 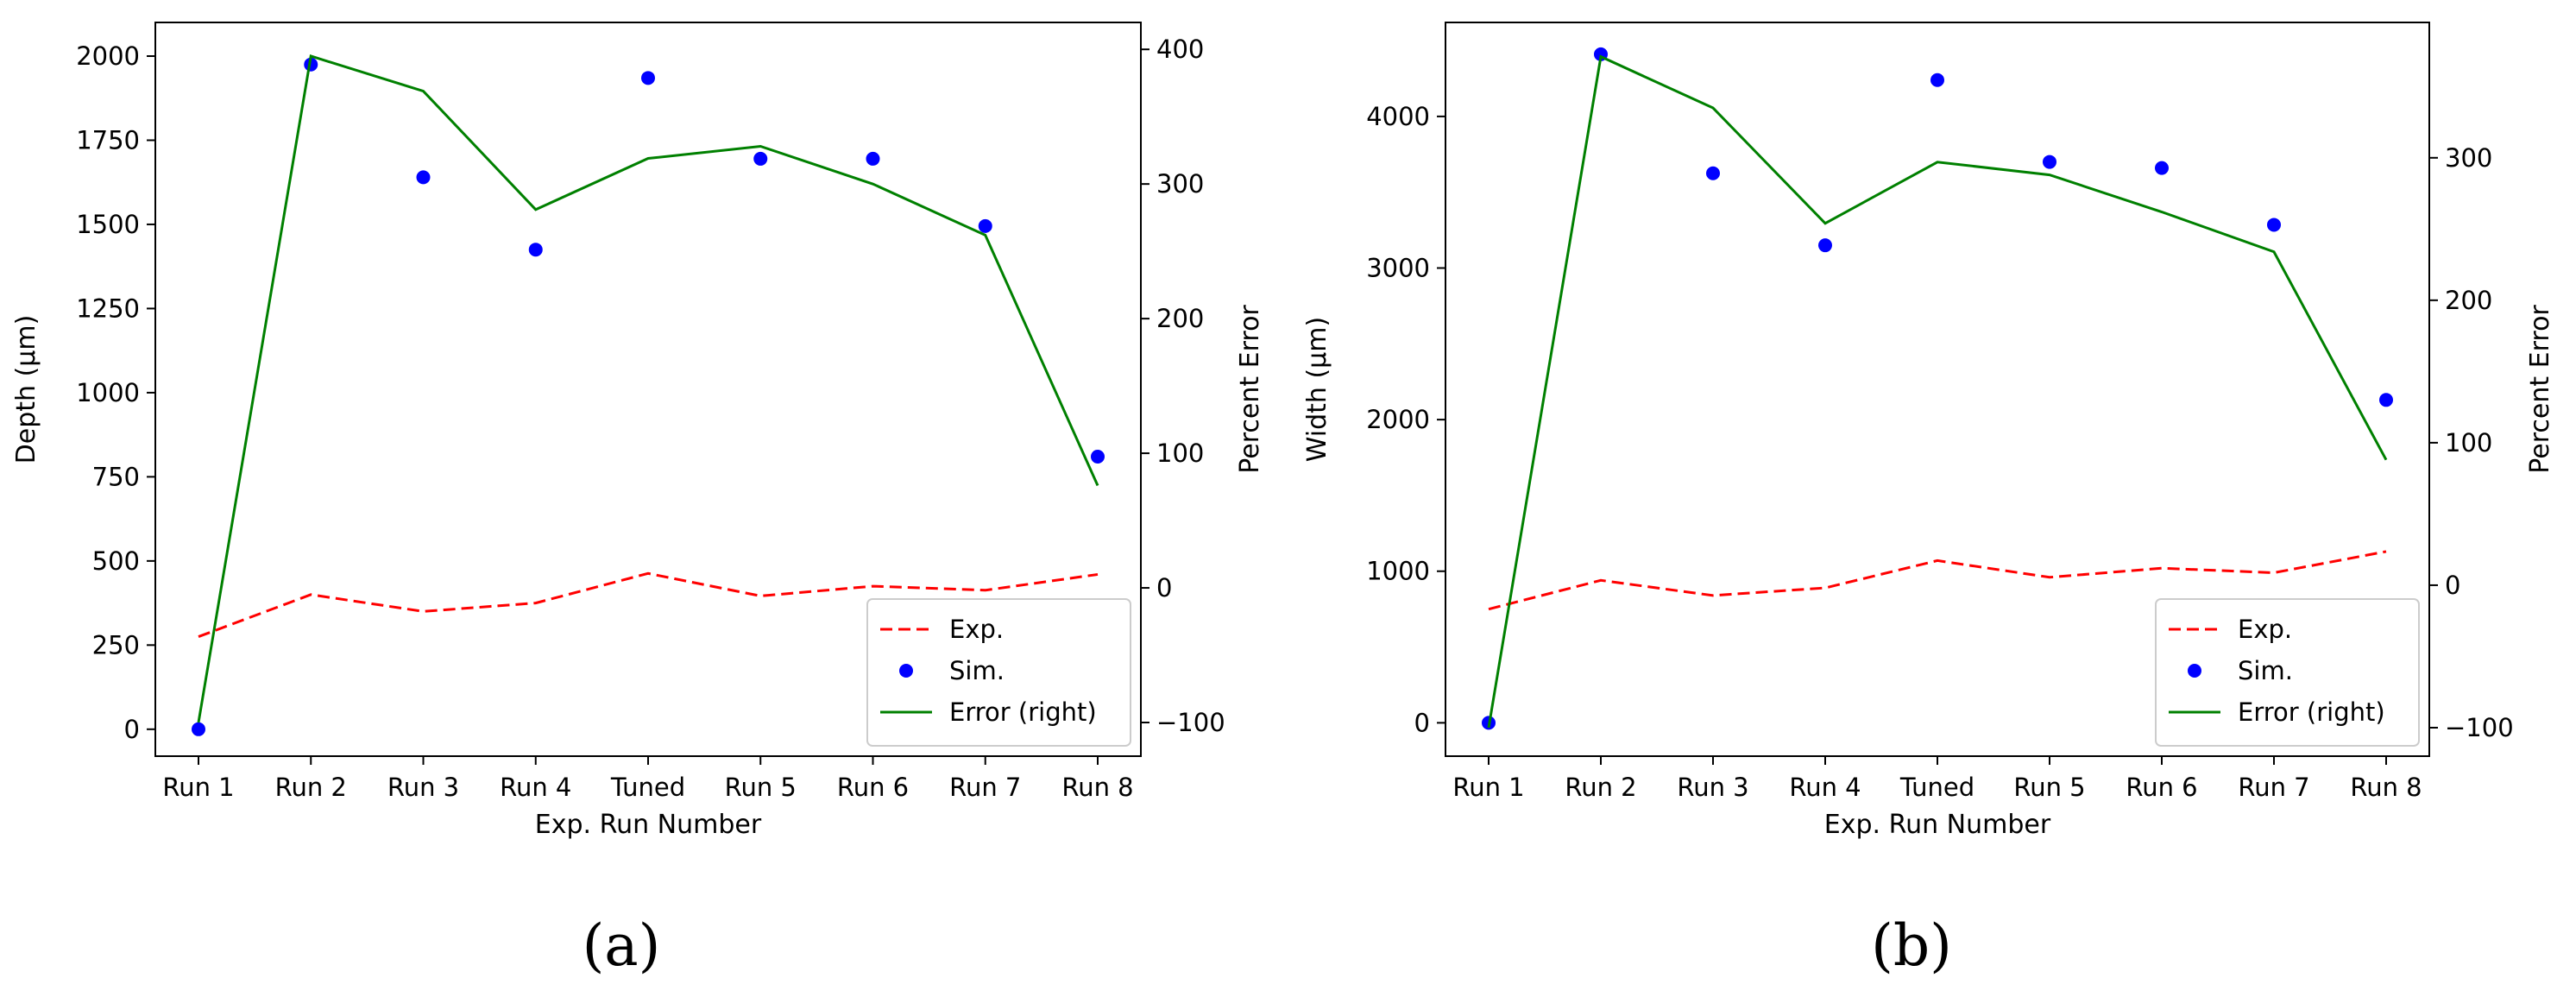 I want to click on y-tick-label: 250, so click(x=116, y=644).